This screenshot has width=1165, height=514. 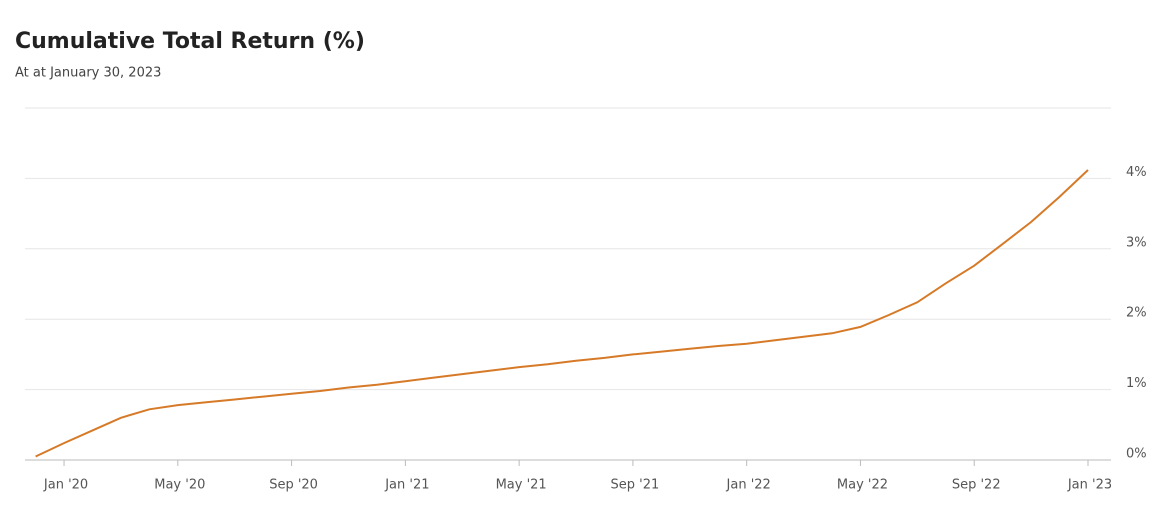 What do you see at coordinates (190, 41) in the screenshot?
I see `chart-title: Cumulative Total Return (%)` at bounding box center [190, 41].